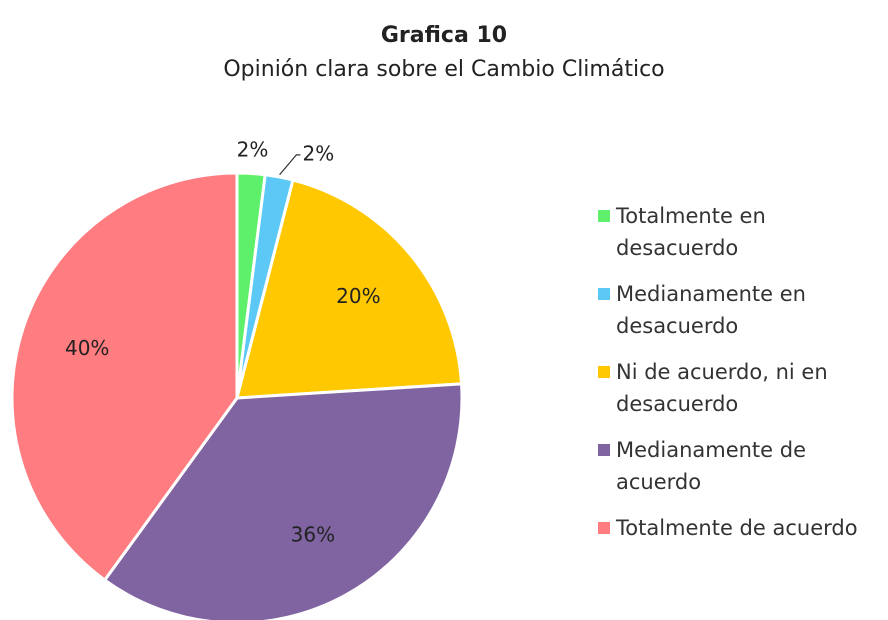 The height and width of the screenshot is (620, 888). I want to click on legend-item: Totalmente en desacuerdo, so click(733, 232).